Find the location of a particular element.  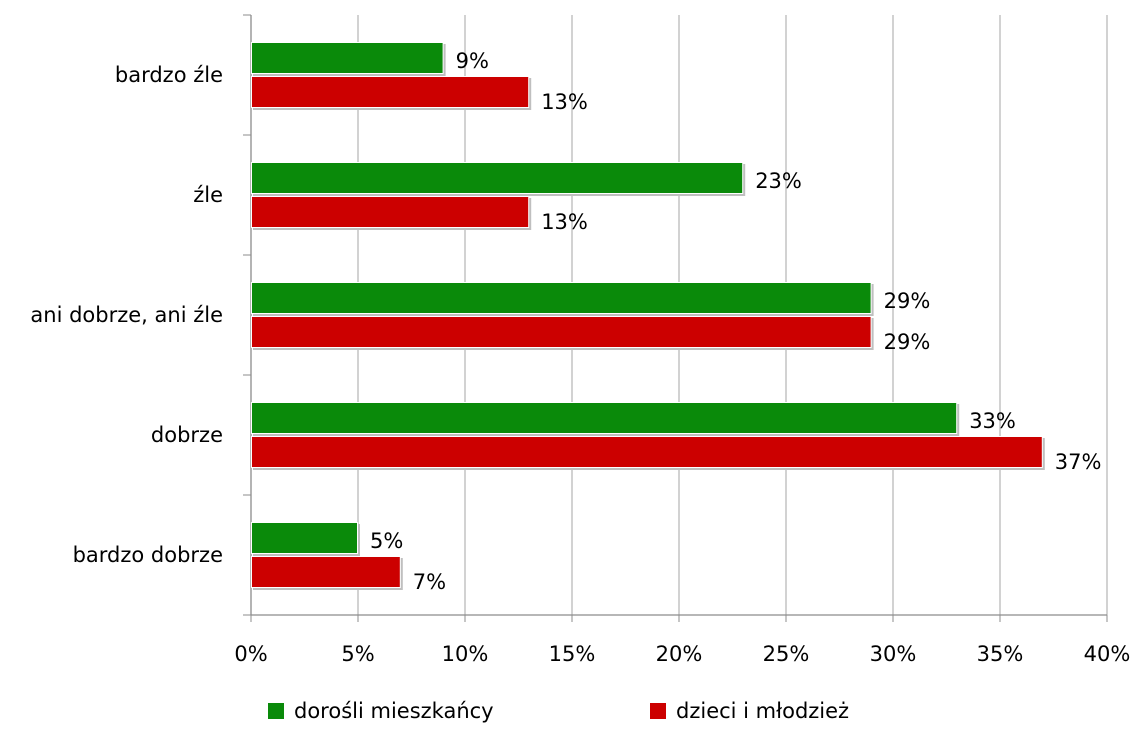

chart-legend: dorośli mieszkańcy dzieci i młodzież is located at coordinates (558, 711).